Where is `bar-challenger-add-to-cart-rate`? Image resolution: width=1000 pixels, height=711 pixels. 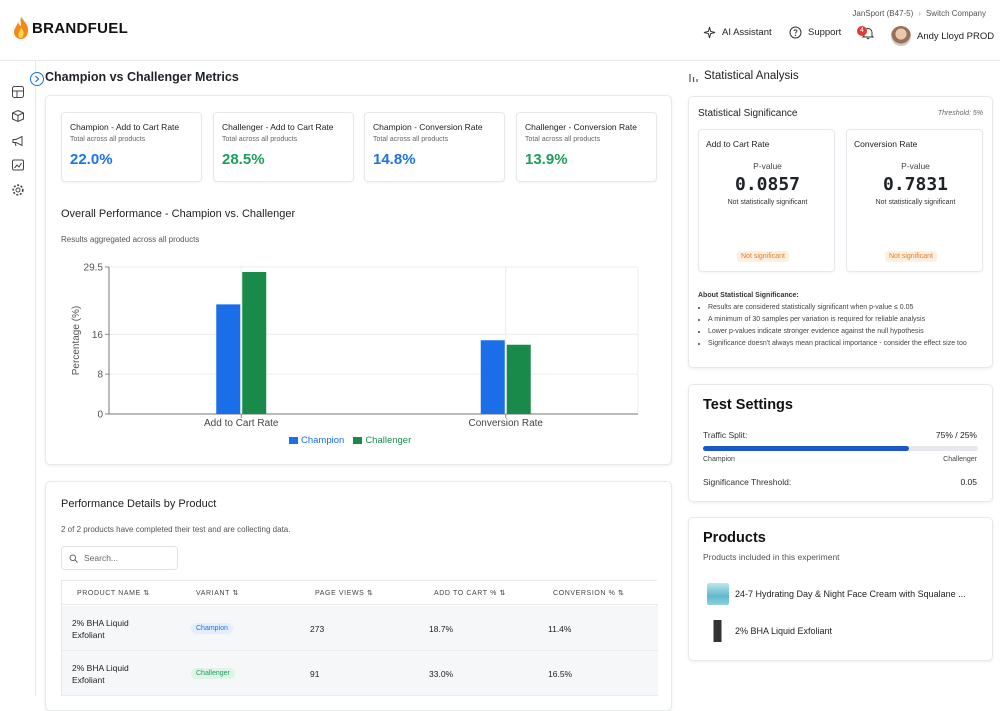
bar-challenger-add-to-cart-rate is located at coordinates (254, 342).